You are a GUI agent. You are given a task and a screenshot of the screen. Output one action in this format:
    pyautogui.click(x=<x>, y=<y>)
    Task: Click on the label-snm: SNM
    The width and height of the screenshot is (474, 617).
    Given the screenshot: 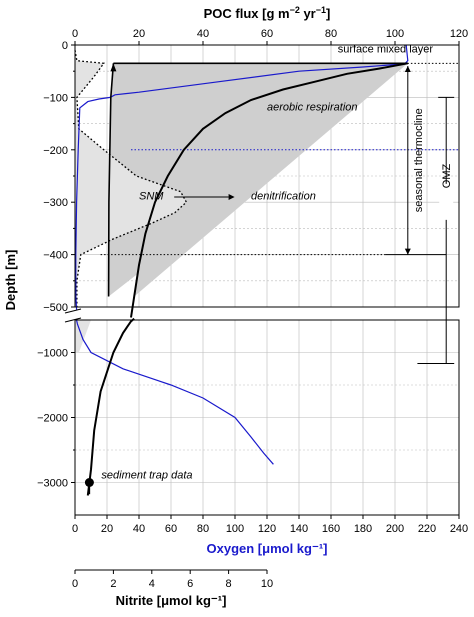 What is the action you would take?
    pyautogui.click(x=151, y=197)
    